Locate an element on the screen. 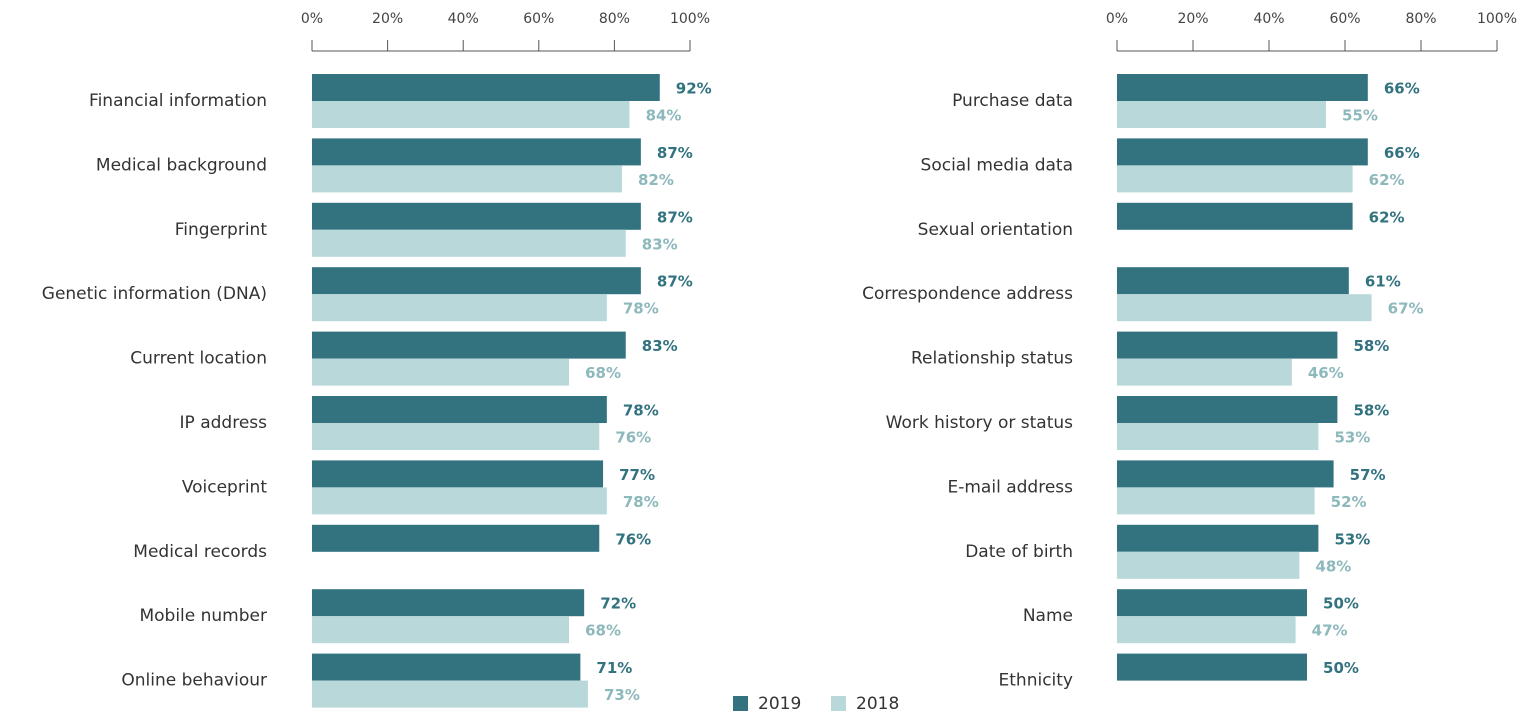 The image size is (1521, 711). category-label: Work history or status is located at coordinates (980, 423).